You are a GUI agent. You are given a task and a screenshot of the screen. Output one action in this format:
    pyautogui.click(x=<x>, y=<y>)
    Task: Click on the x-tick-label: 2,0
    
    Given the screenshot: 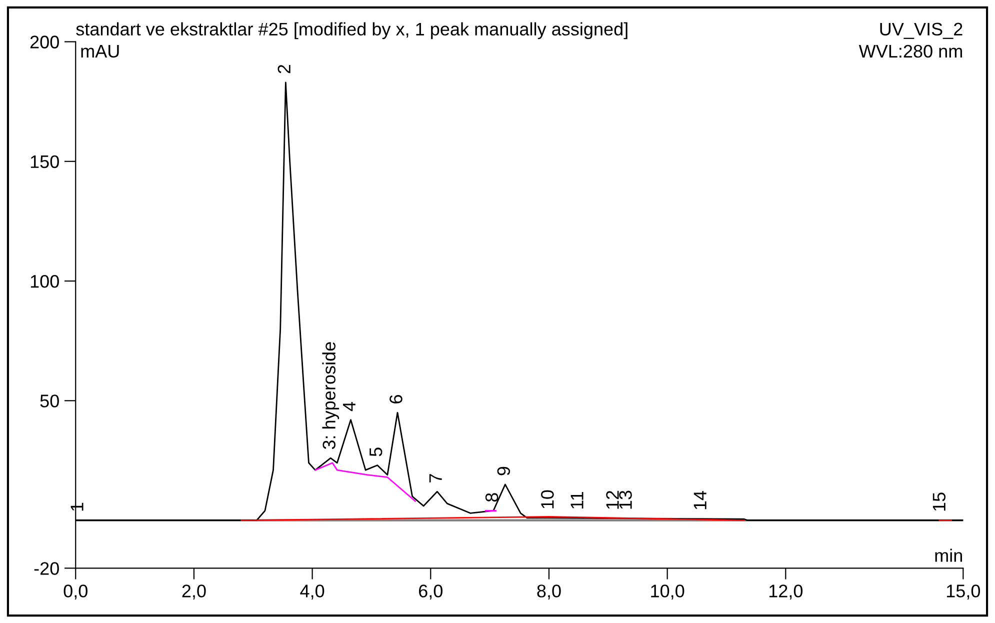 What is the action you would take?
    pyautogui.click(x=194, y=592)
    